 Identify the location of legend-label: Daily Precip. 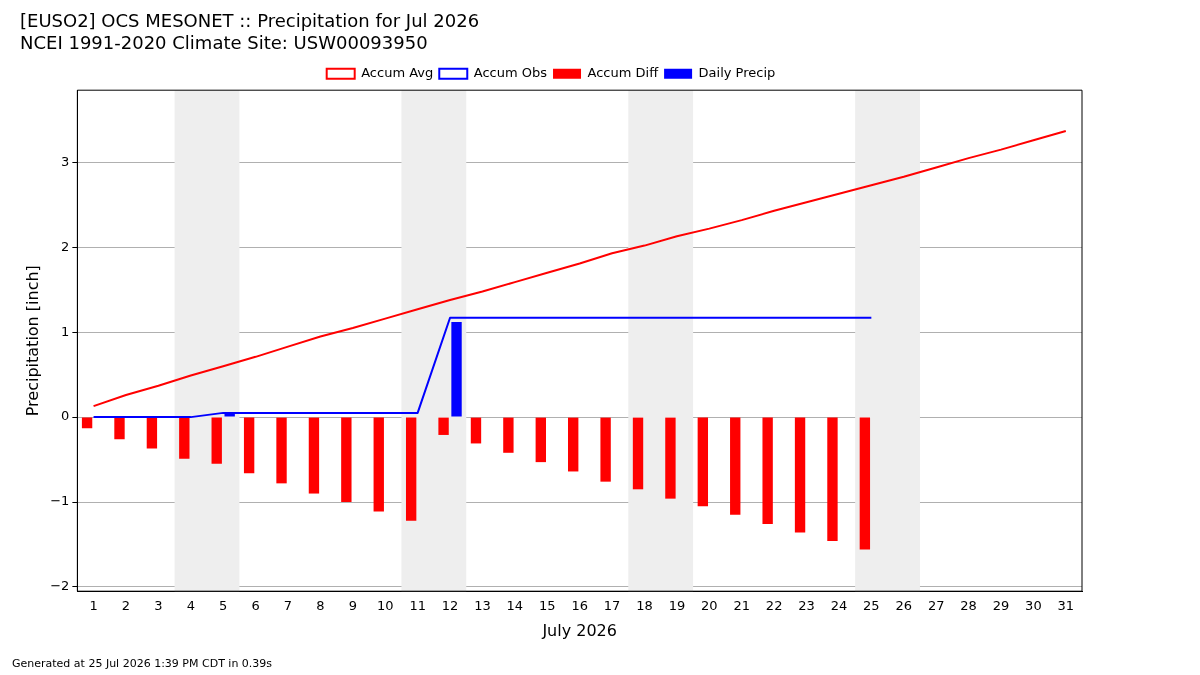
(737, 73).